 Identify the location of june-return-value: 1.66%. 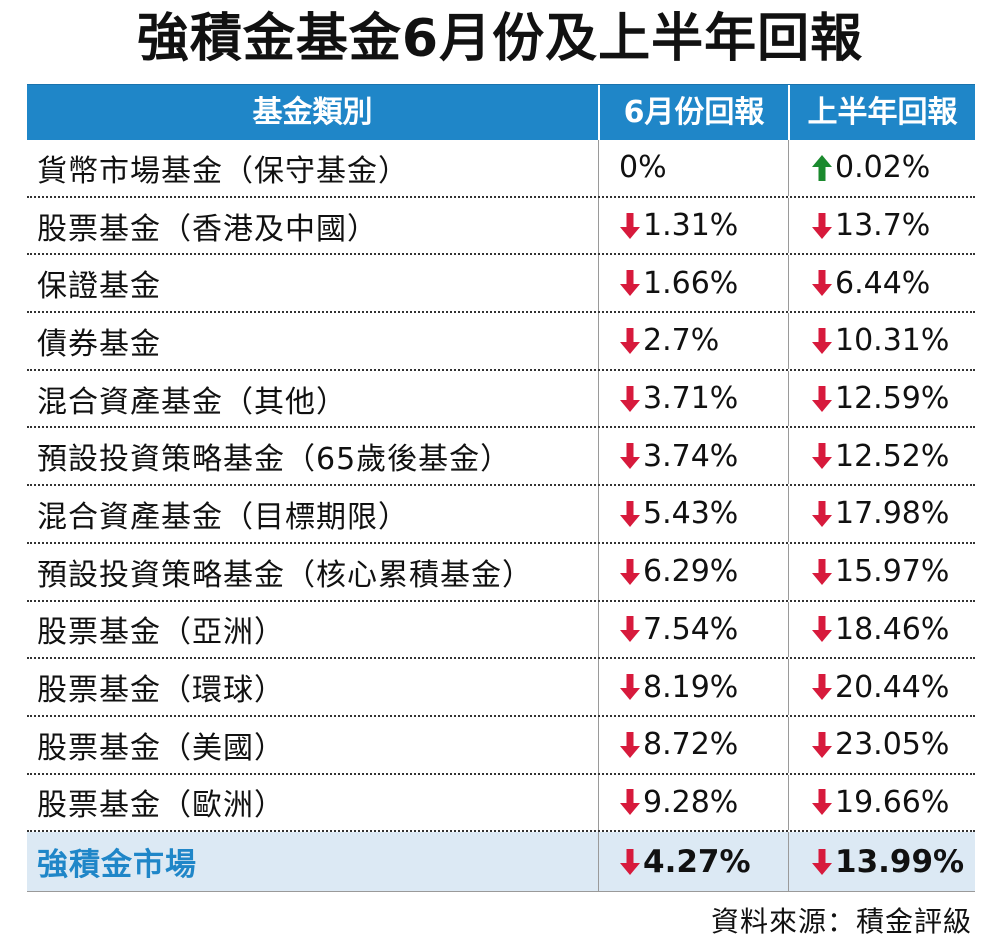
(691, 283).